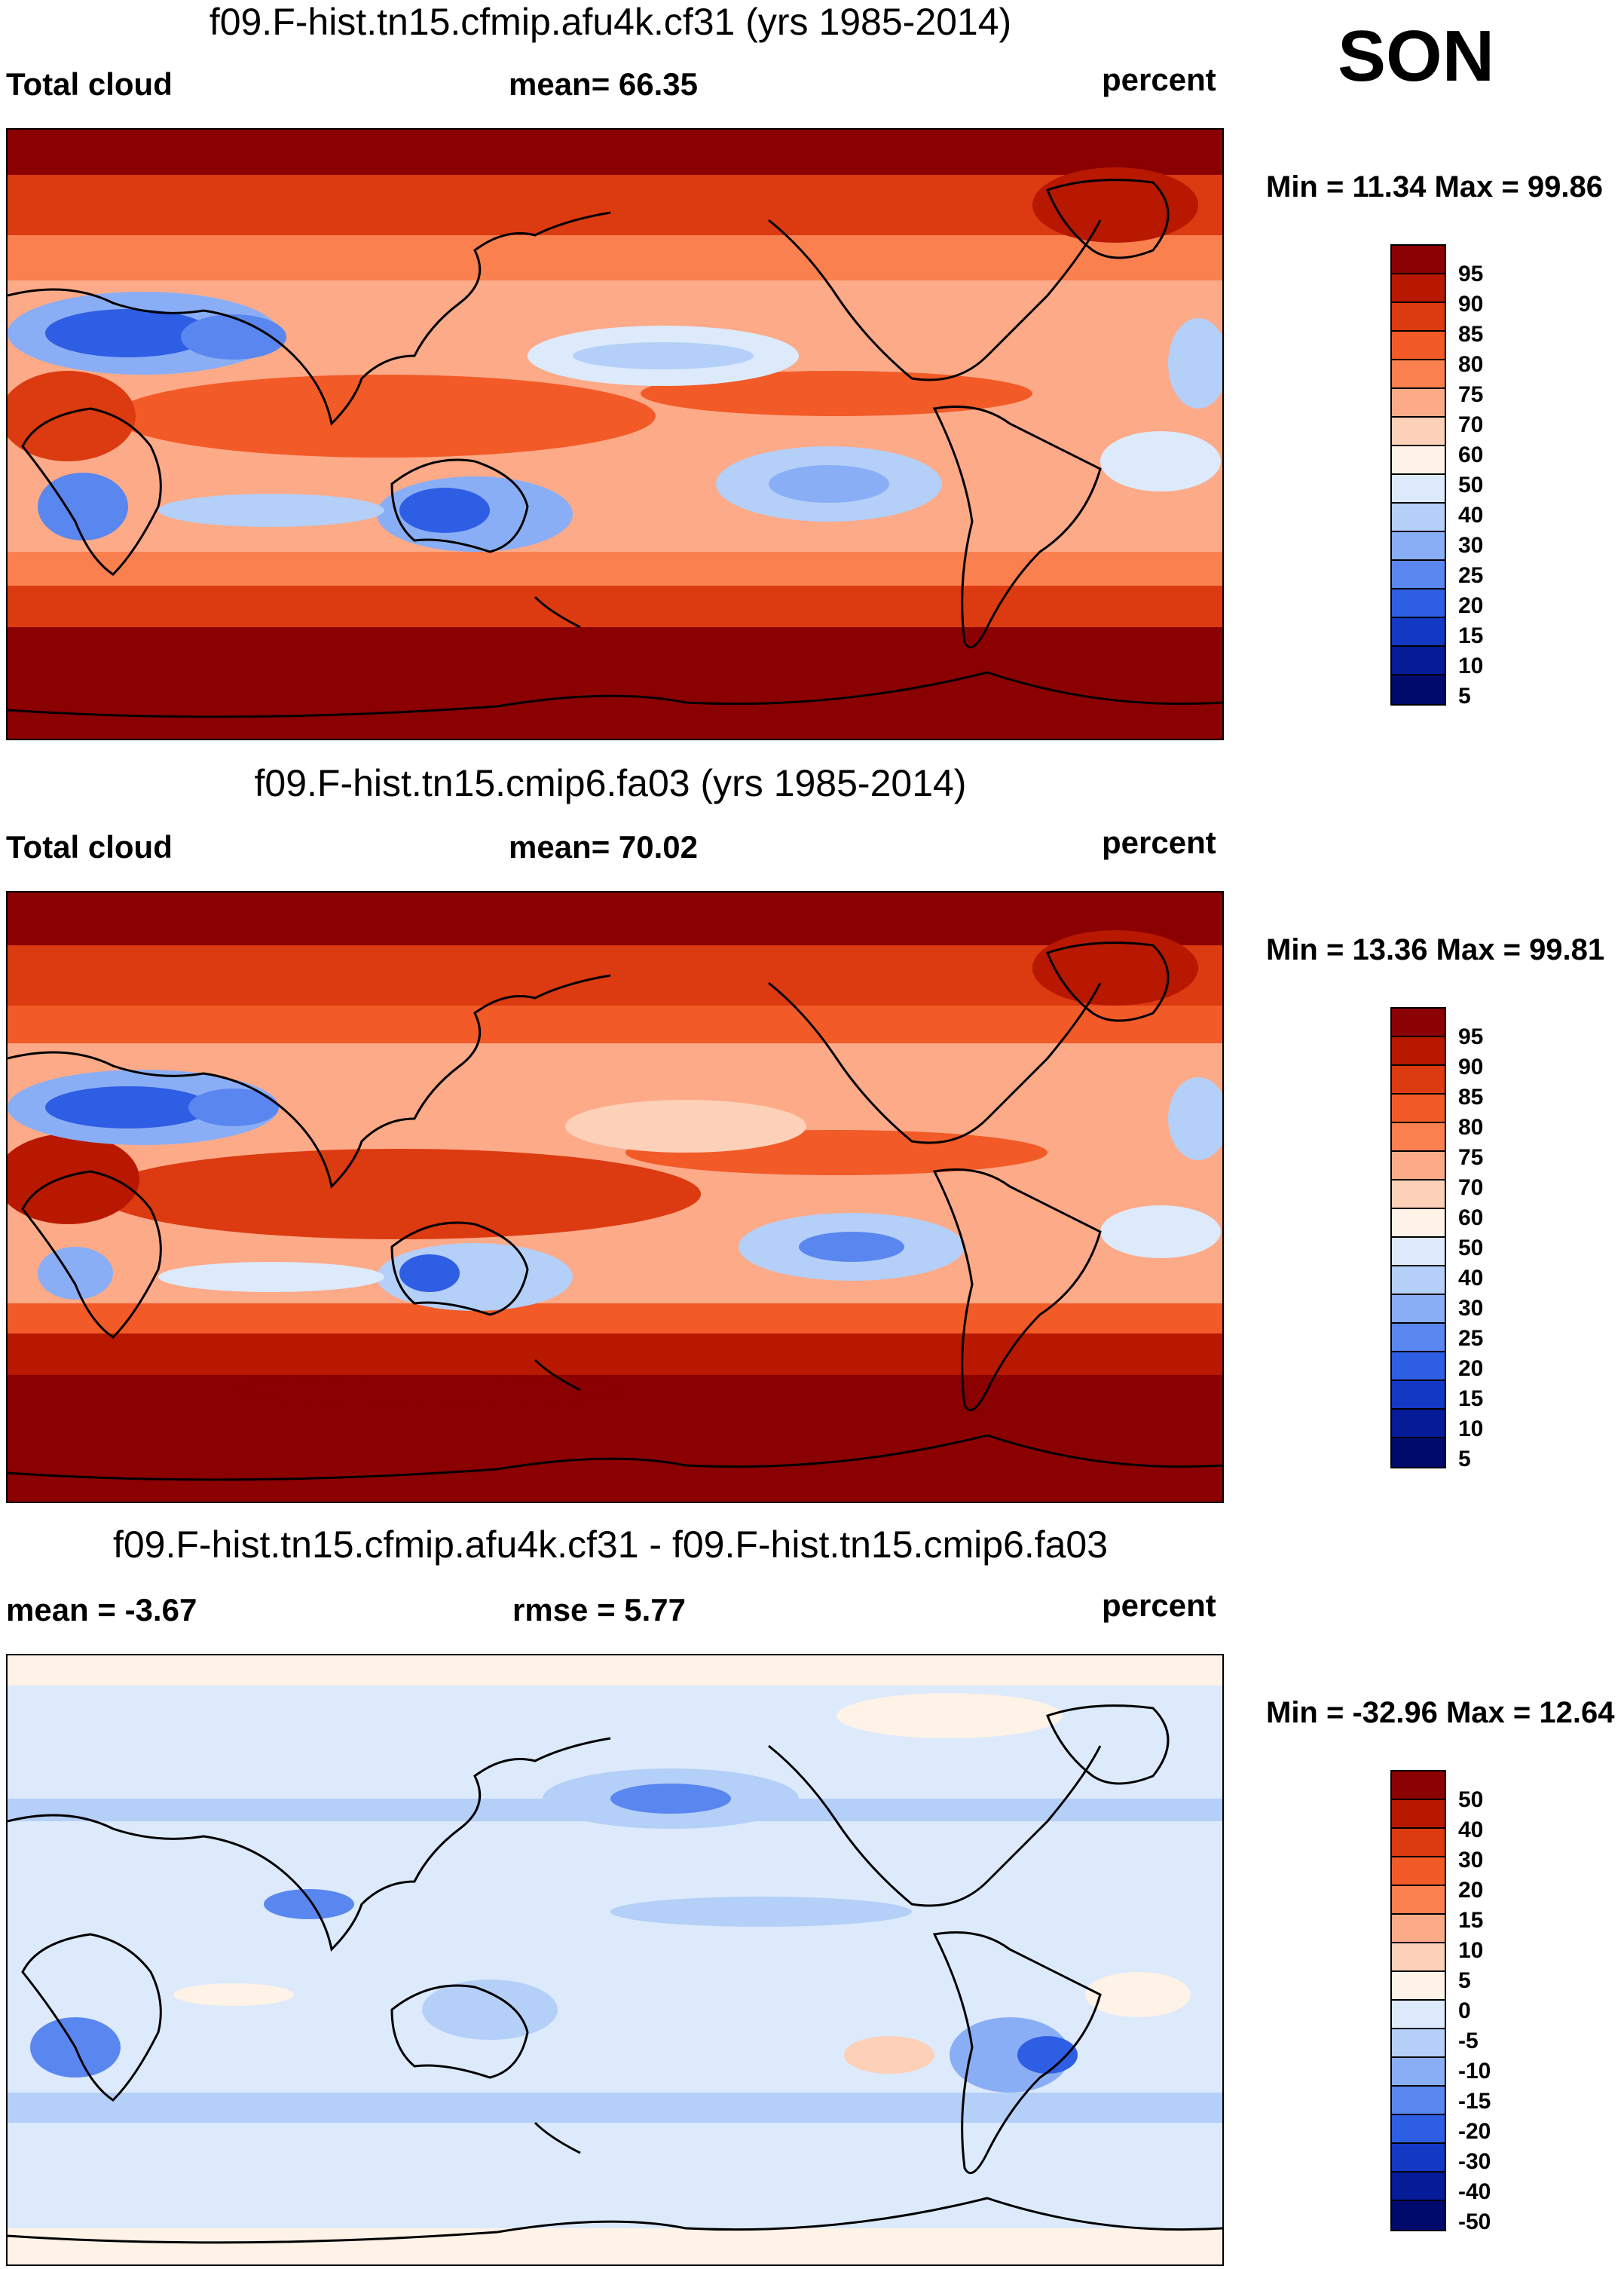 The width and height of the screenshot is (1624, 2269). I want to click on colorbar-tick-label: -30, so click(1474, 2161).